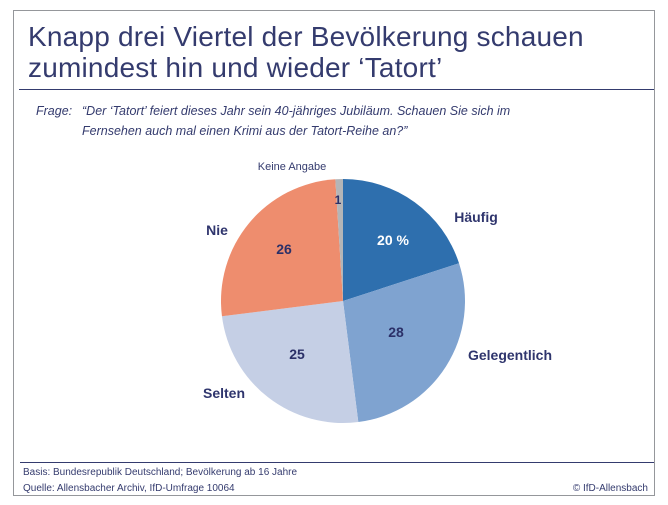  Describe the element at coordinates (337, 462) in the screenshot. I see `footer-divider` at that location.